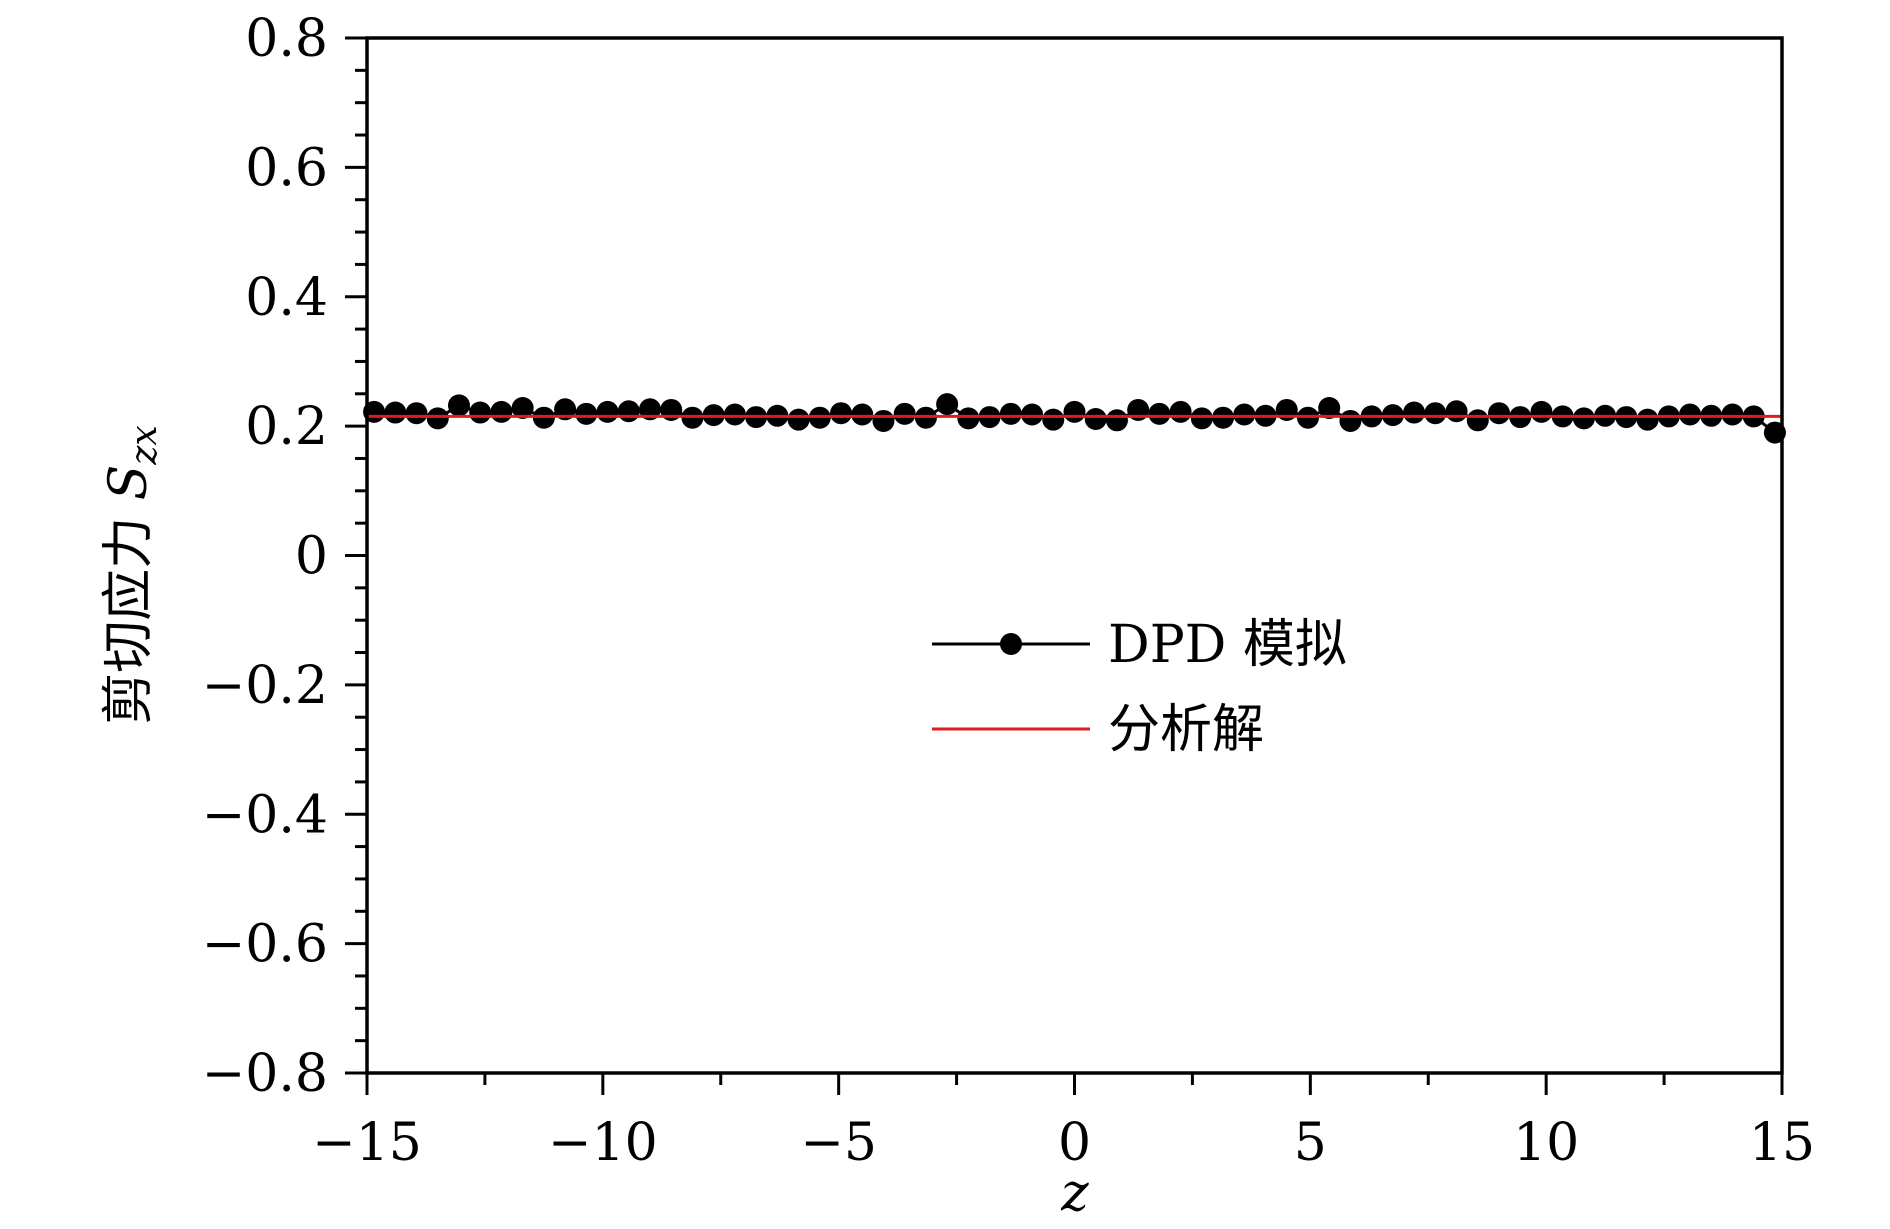  What do you see at coordinates (1011, 644) in the screenshot?
I see `legend-dpd-marker` at bounding box center [1011, 644].